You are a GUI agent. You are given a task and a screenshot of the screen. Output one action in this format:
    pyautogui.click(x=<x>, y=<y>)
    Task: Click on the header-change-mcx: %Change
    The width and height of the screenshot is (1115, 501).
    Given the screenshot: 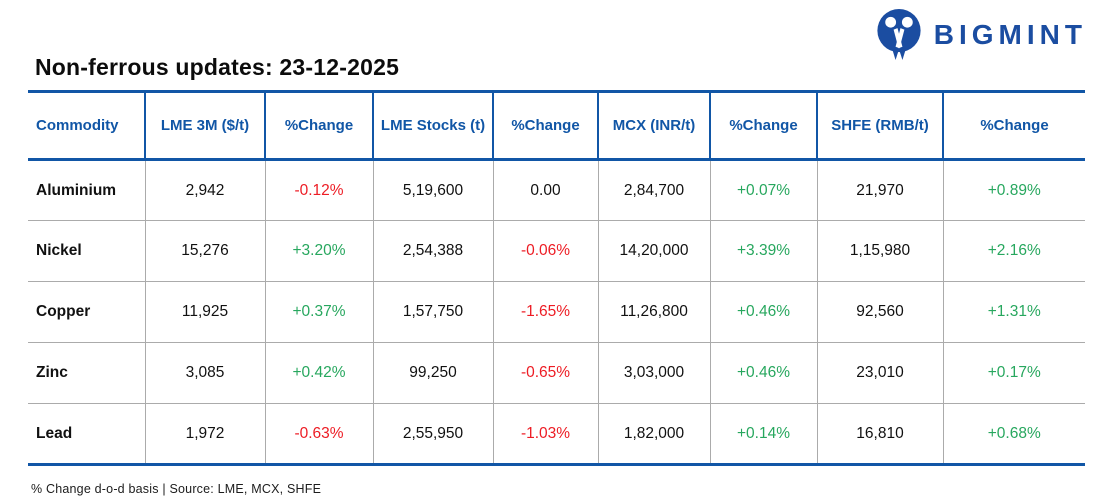 What is the action you would take?
    pyautogui.click(x=763, y=125)
    